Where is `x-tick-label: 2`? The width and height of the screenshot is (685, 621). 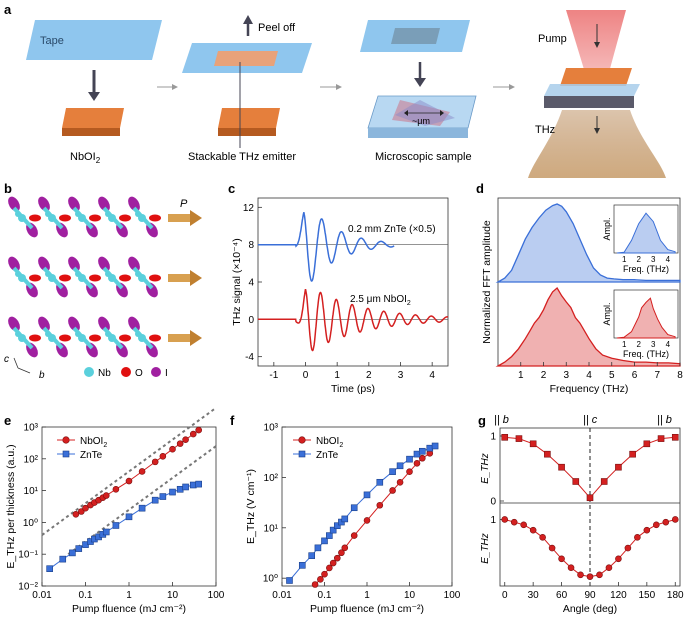 x-tick-label: 2 is located at coordinates (369, 375).